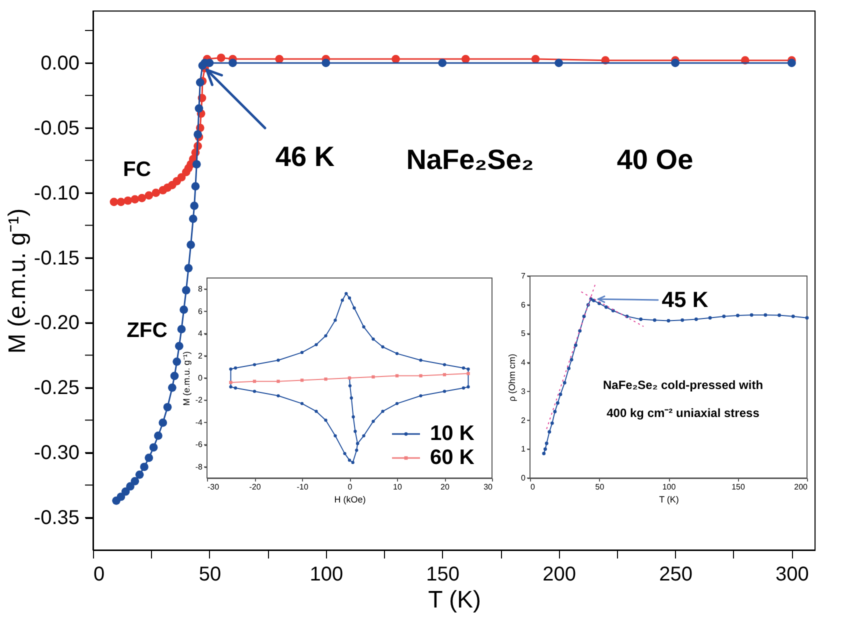  Describe the element at coordinates (199, 400) in the screenshot. I see `y-tick-label: -2` at that location.